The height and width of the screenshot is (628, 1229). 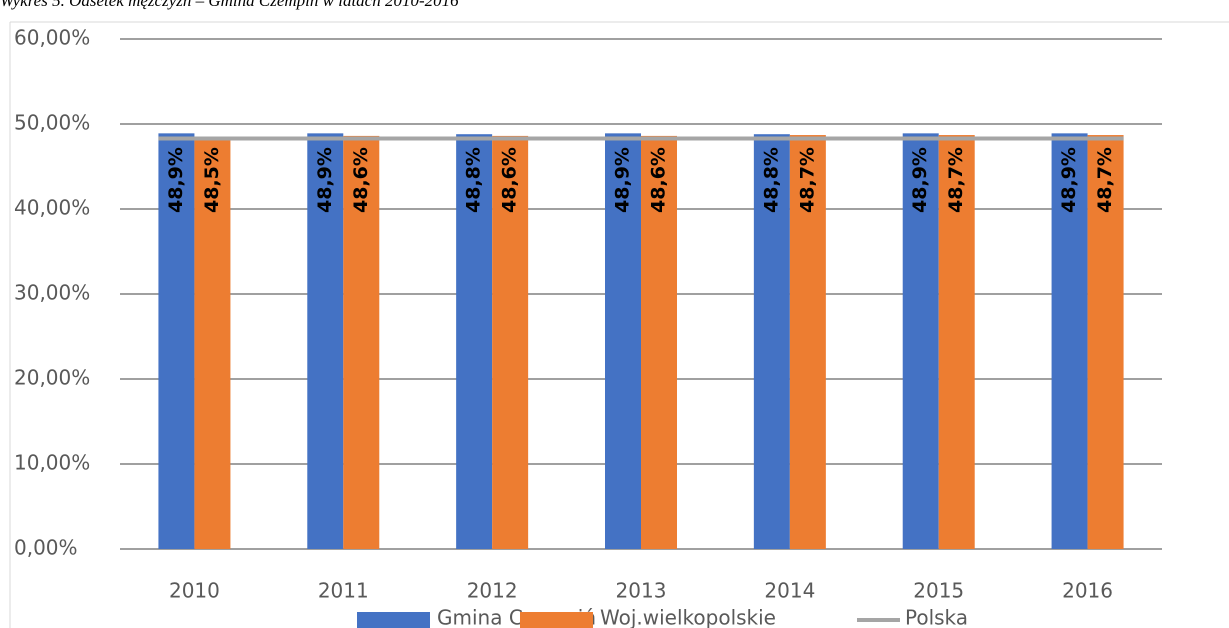 What do you see at coordinates (52, 38) in the screenshot?
I see `y-tick-label: 60,00%` at bounding box center [52, 38].